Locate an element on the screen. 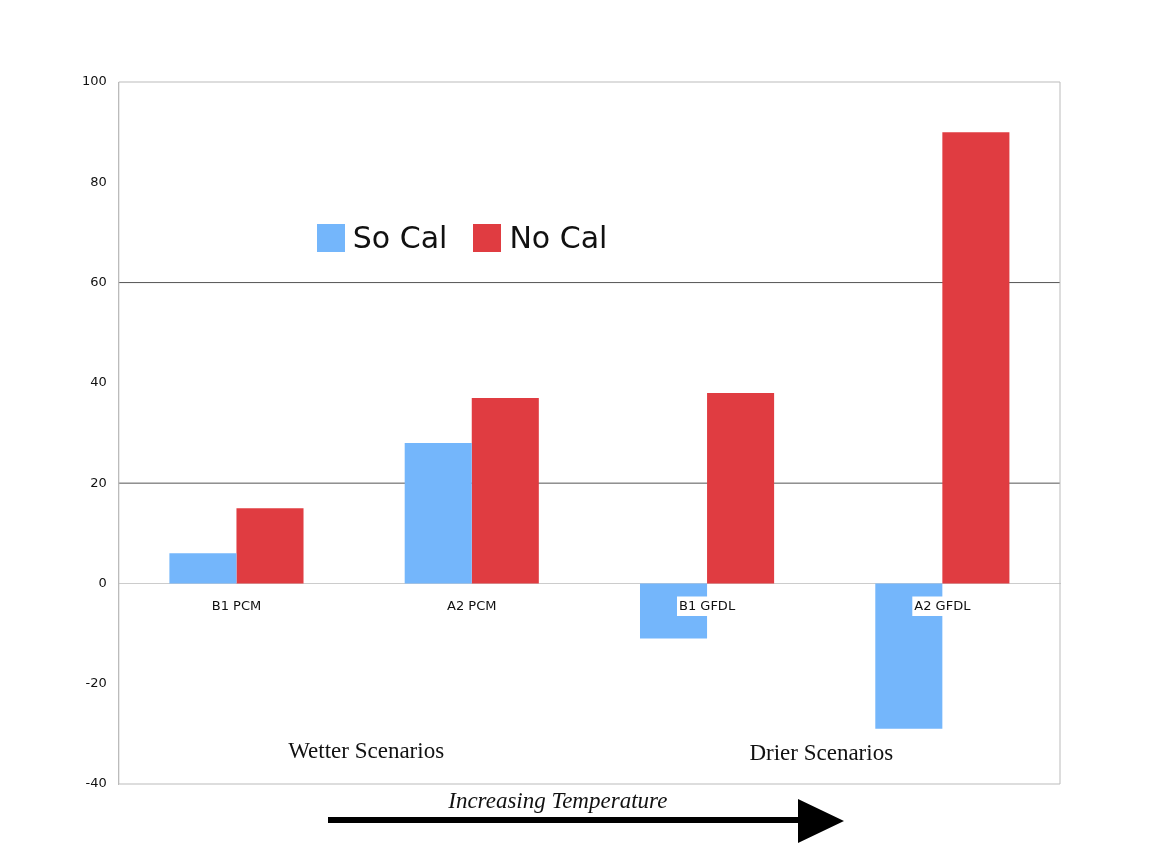  x-tick-label: A2 GFDL is located at coordinates (943, 605).